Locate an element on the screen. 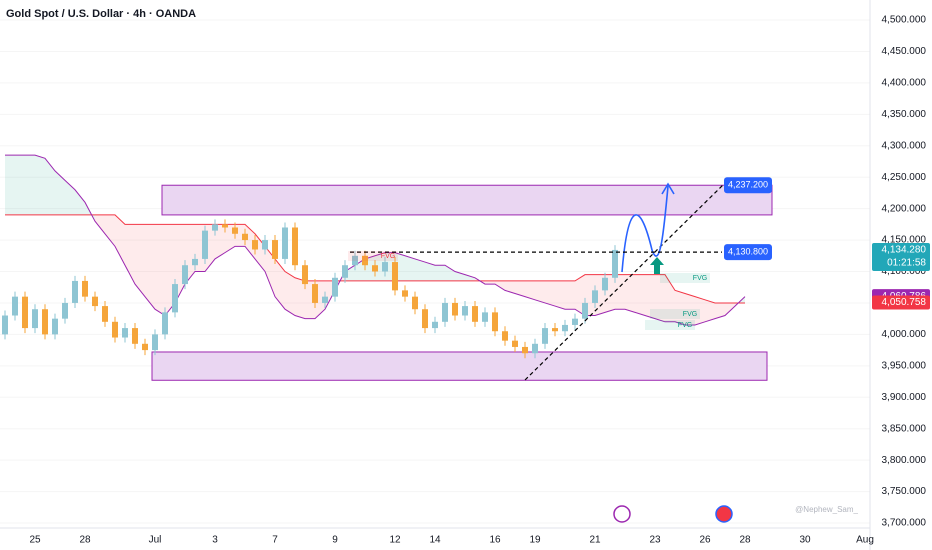 Image resolution: width=932 pixels, height=550 pixels. y-tick-label: 4,300.000 is located at coordinates (904, 145).